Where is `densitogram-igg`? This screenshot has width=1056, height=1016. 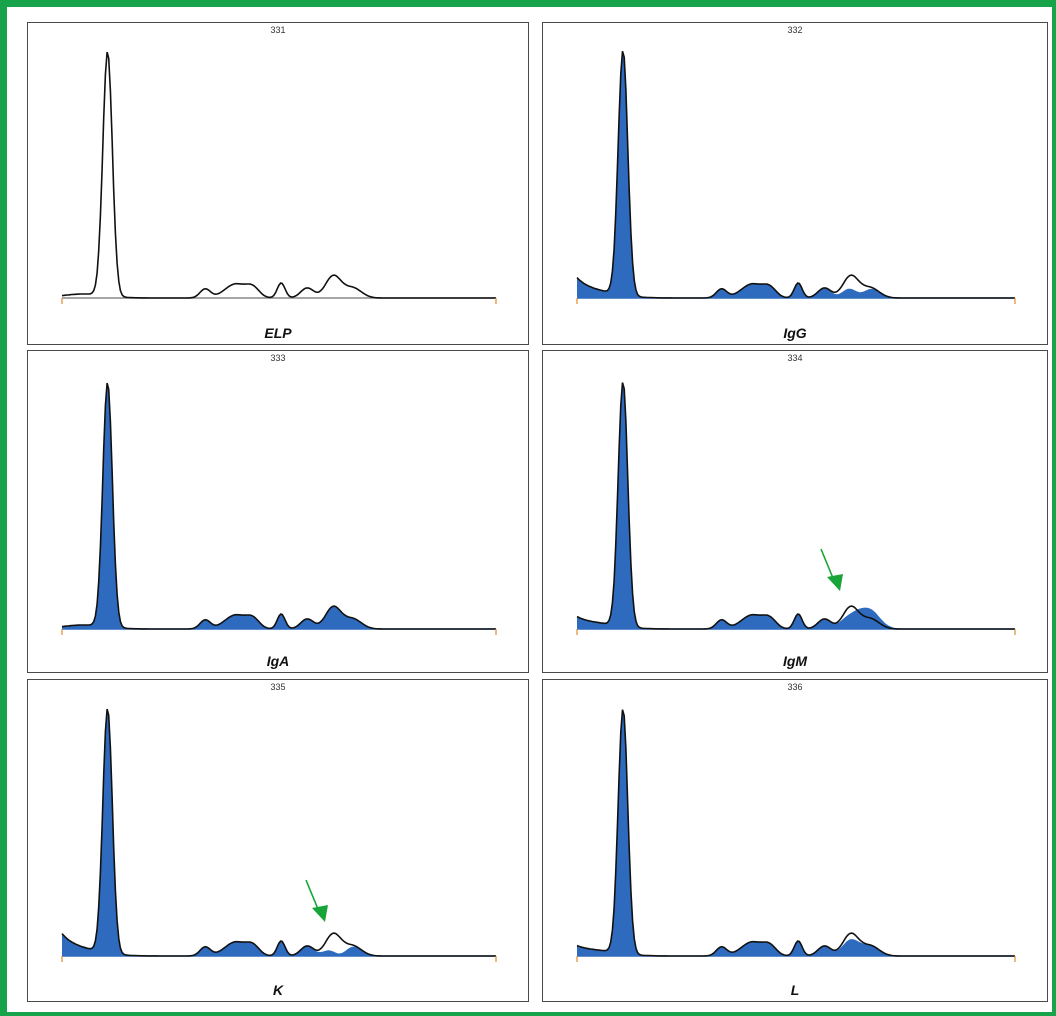
densitogram-igg is located at coordinates (796, 177).